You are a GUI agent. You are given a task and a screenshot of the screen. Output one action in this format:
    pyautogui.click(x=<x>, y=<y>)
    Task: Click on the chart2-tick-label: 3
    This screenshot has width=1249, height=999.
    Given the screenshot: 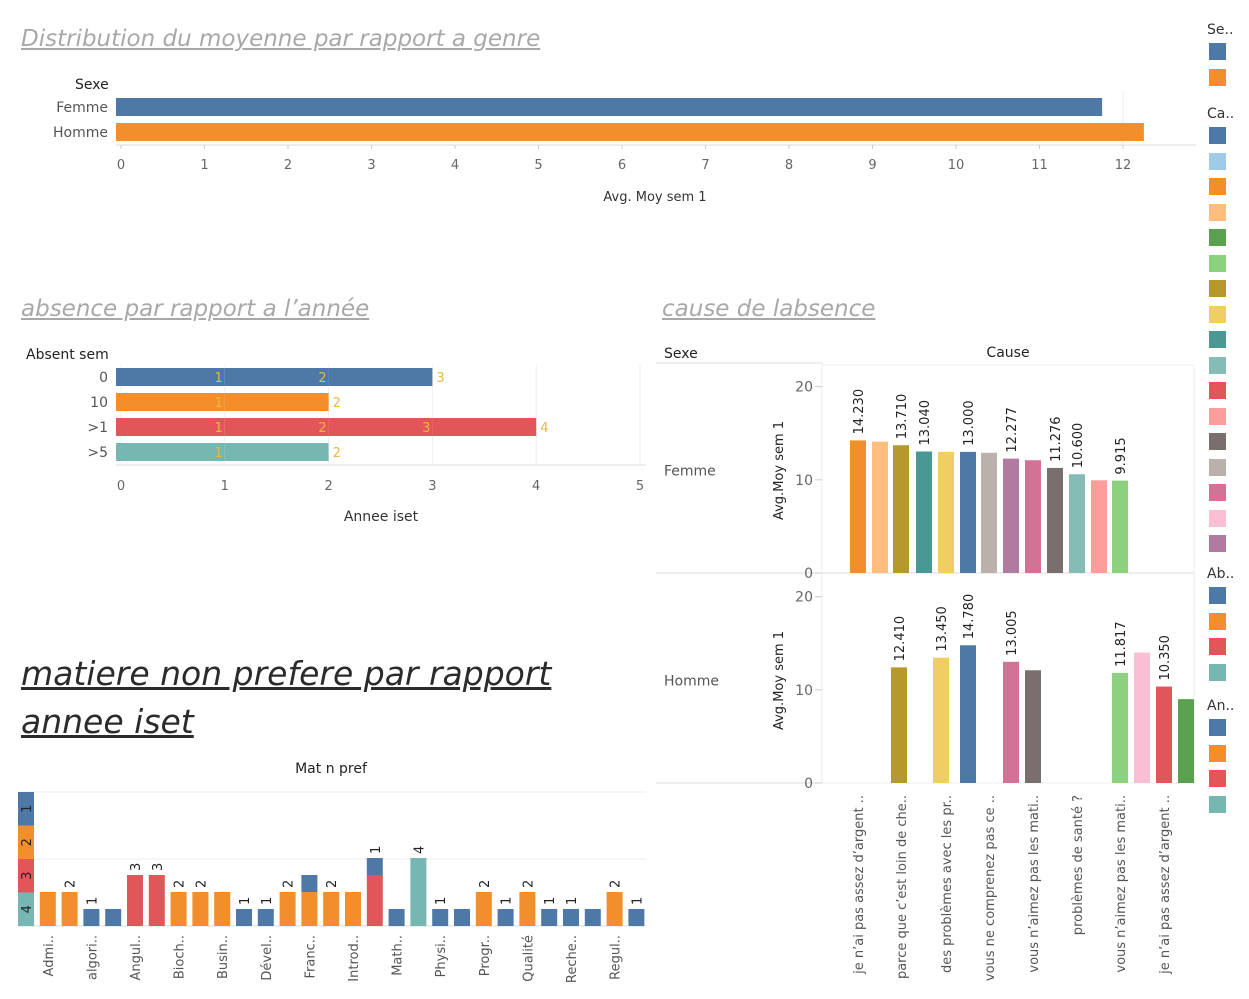 What is the action you would take?
    pyautogui.click(x=432, y=486)
    